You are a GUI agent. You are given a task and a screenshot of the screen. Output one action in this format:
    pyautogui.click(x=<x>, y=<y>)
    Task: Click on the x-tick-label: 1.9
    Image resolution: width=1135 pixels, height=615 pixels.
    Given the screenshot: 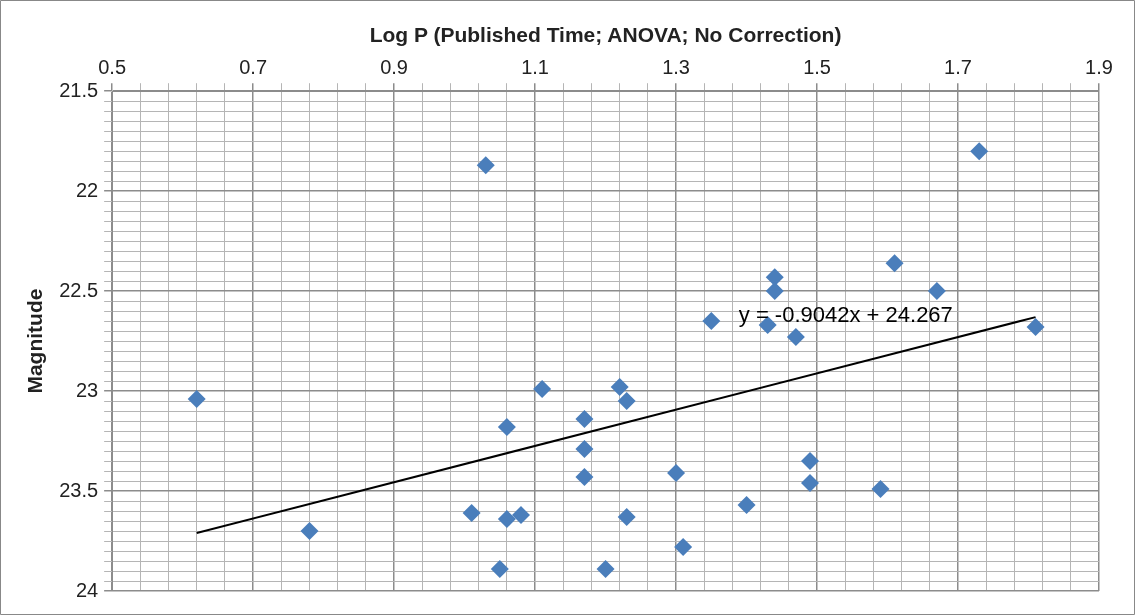 What is the action you would take?
    pyautogui.click(x=1099, y=66)
    